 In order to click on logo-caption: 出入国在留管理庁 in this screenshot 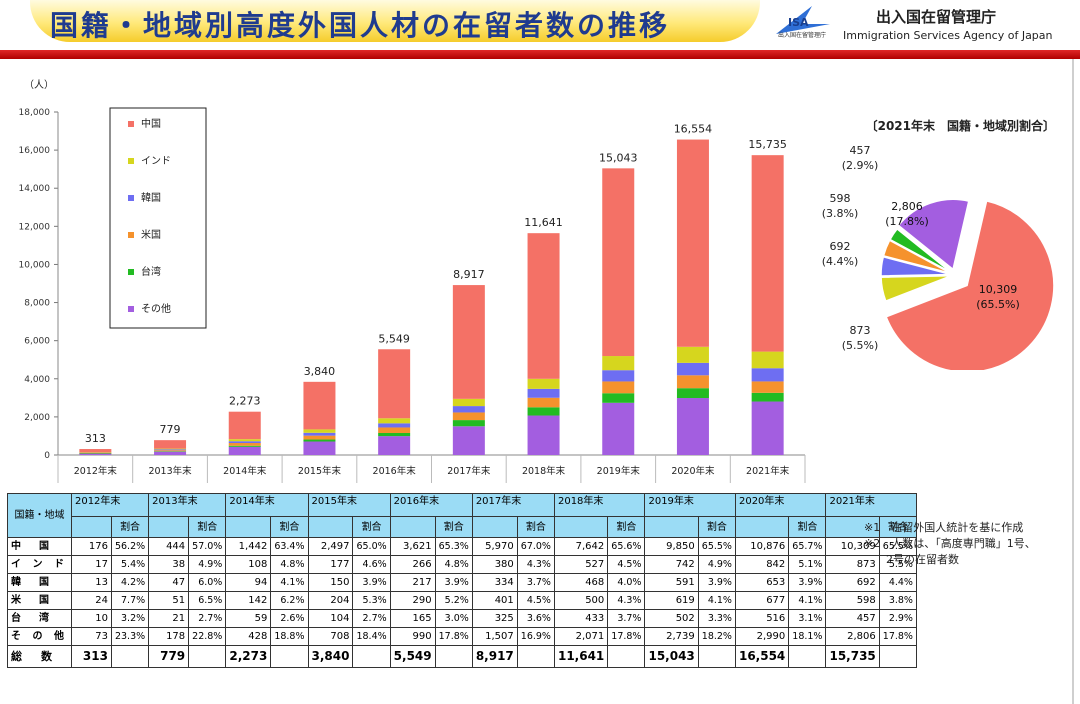, I will do `click(802, 35)`.